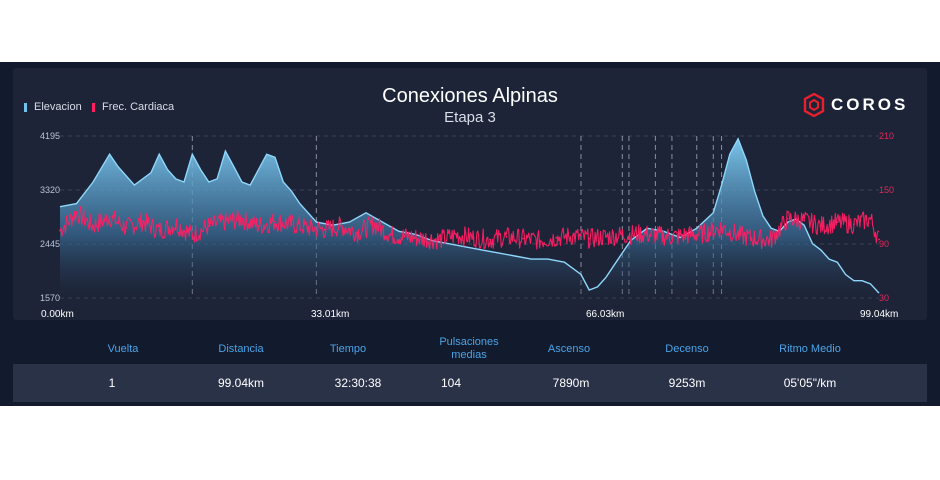 This screenshot has height=480, width=940. Describe the element at coordinates (138, 107) in the screenshot. I see `legend-label-frec-cardiaca: Frec. Cardiaca` at that location.